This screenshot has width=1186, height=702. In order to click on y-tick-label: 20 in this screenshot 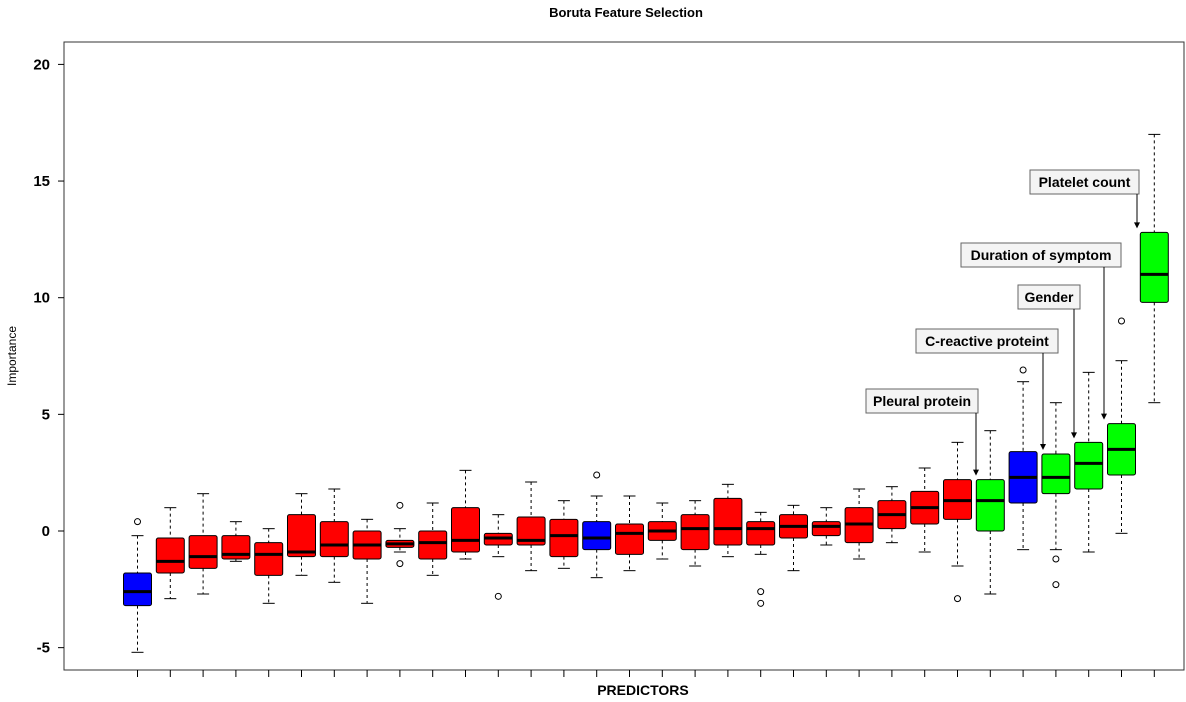, I will do `click(41, 64)`.